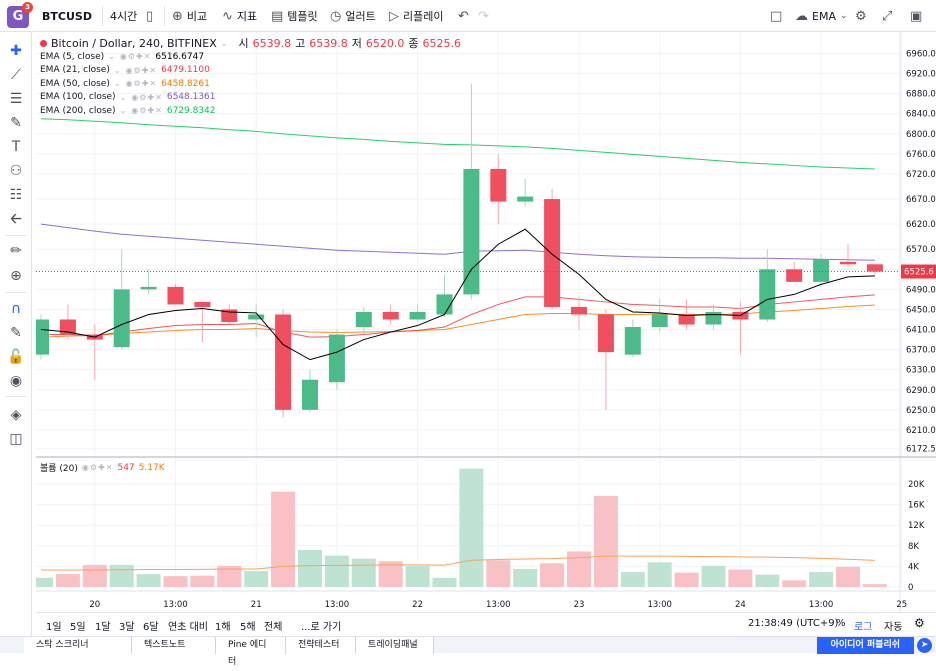  What do you see at coordinates (321, 627) in the screenshot?
I see `goto-date-button: ...로 가기` at bounding box center [321, 627].